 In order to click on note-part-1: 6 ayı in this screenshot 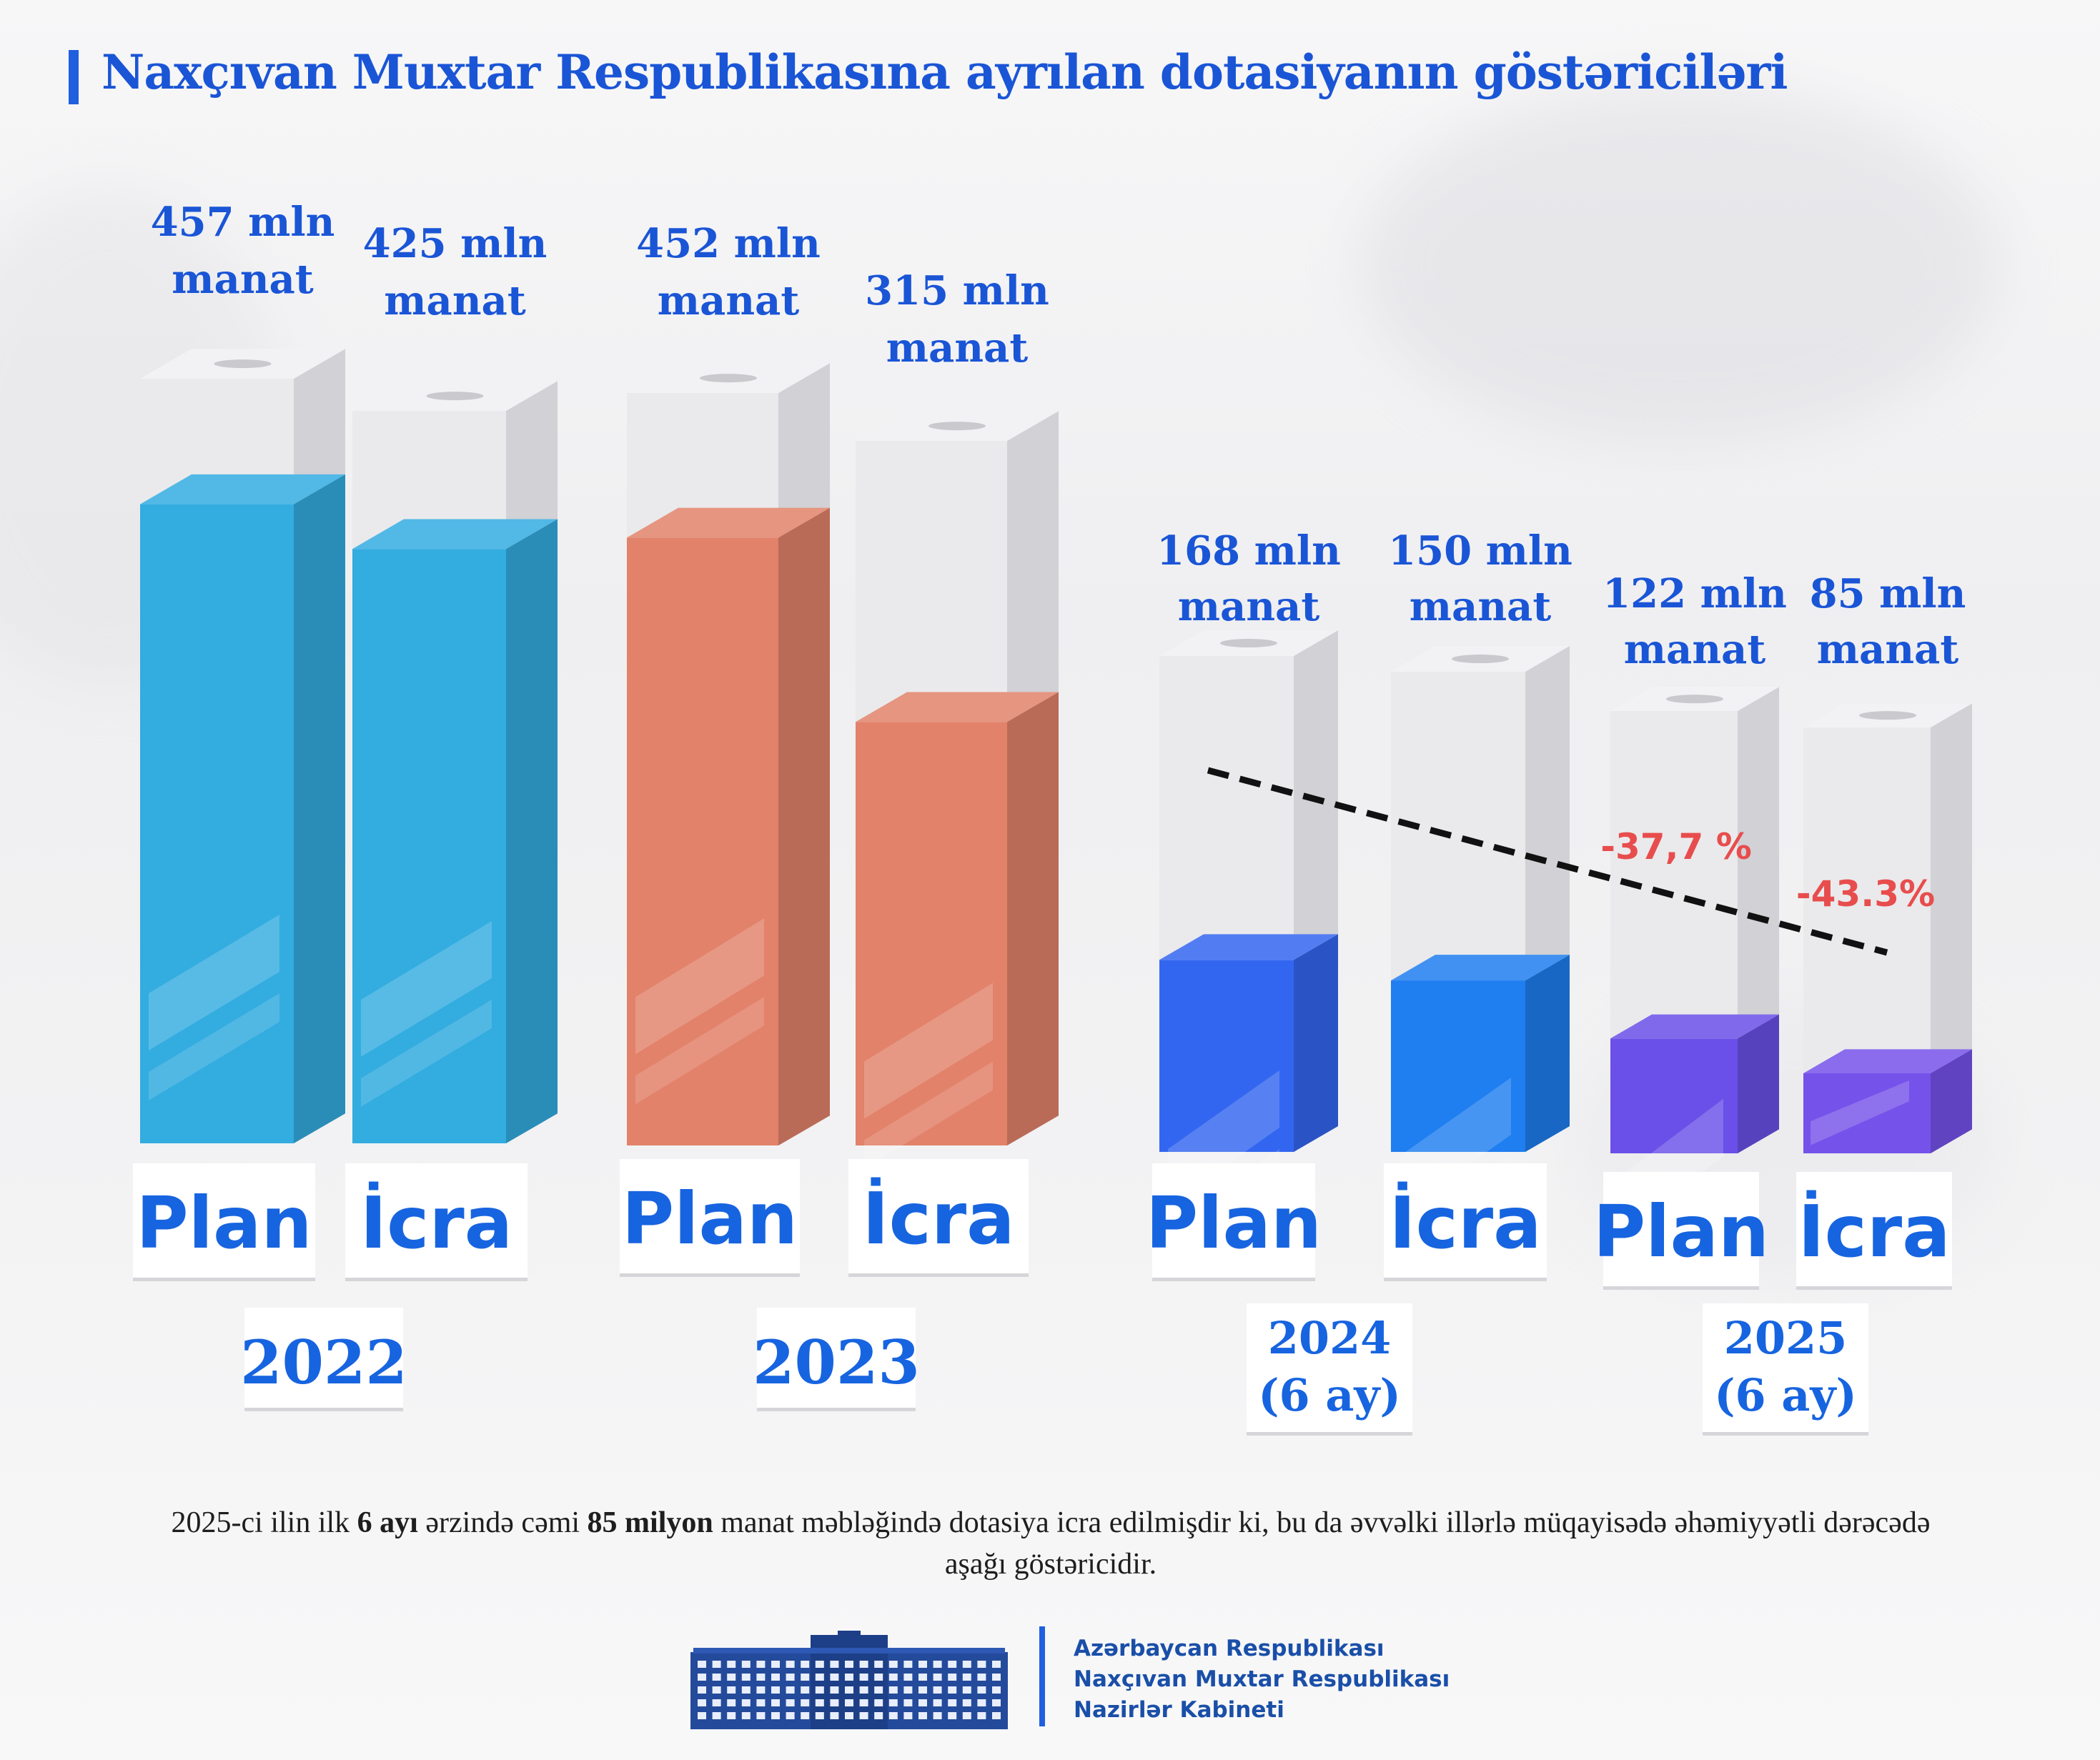, I will do `click(387, 1522)`.